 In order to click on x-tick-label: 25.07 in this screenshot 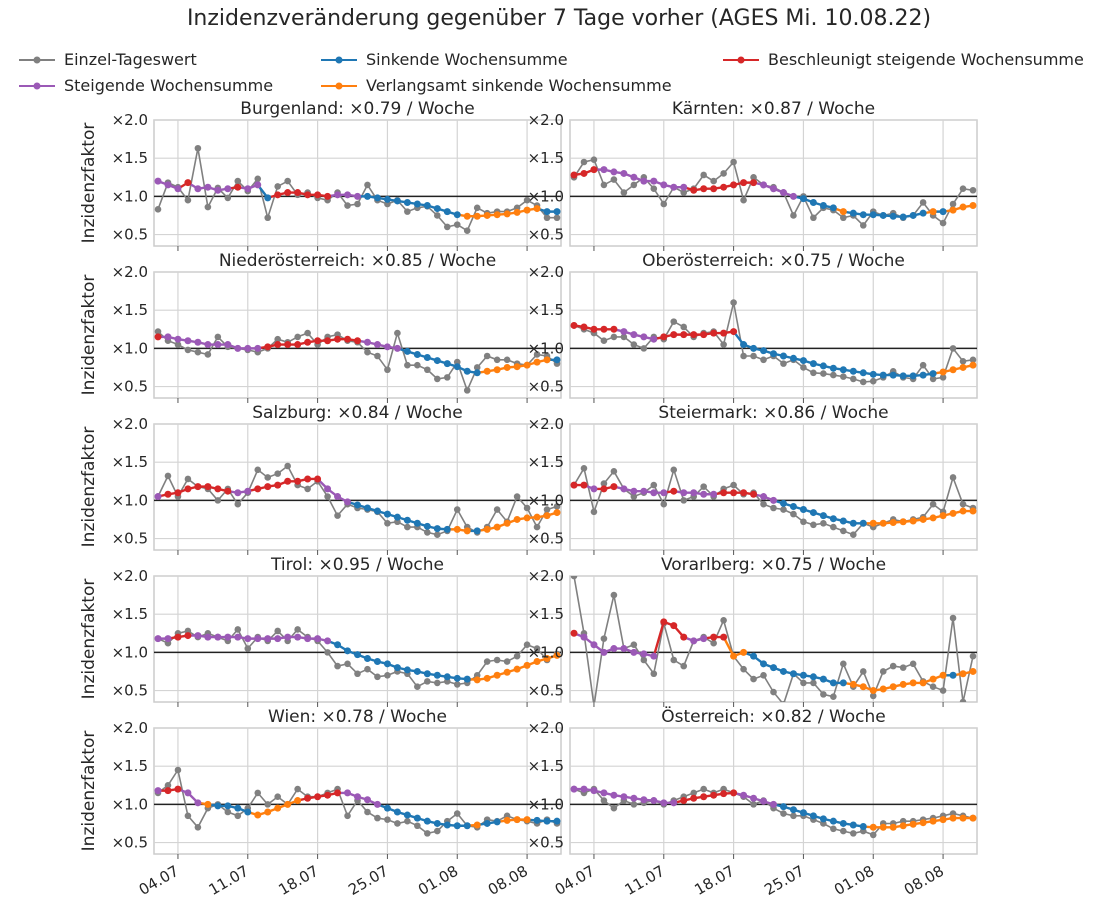, I will do `click(784, 880)`.